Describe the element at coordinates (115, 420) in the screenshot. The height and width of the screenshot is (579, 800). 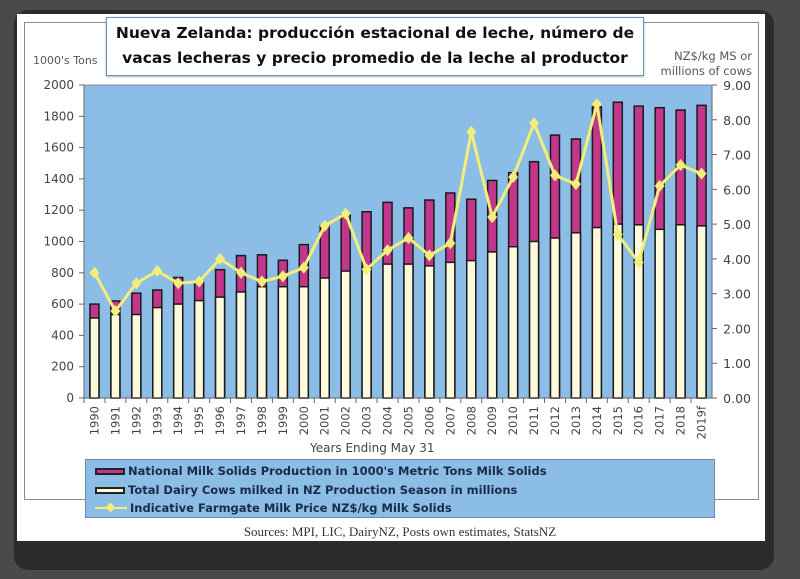
I see `x-axis-tick-label: 1991` at that location.